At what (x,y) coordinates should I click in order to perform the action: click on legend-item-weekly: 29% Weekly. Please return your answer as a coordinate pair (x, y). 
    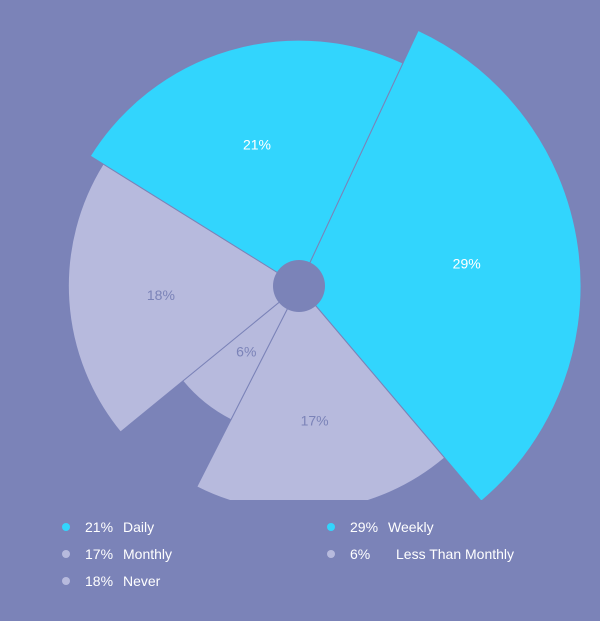
    Looking at the image, I should click on (380, 527).